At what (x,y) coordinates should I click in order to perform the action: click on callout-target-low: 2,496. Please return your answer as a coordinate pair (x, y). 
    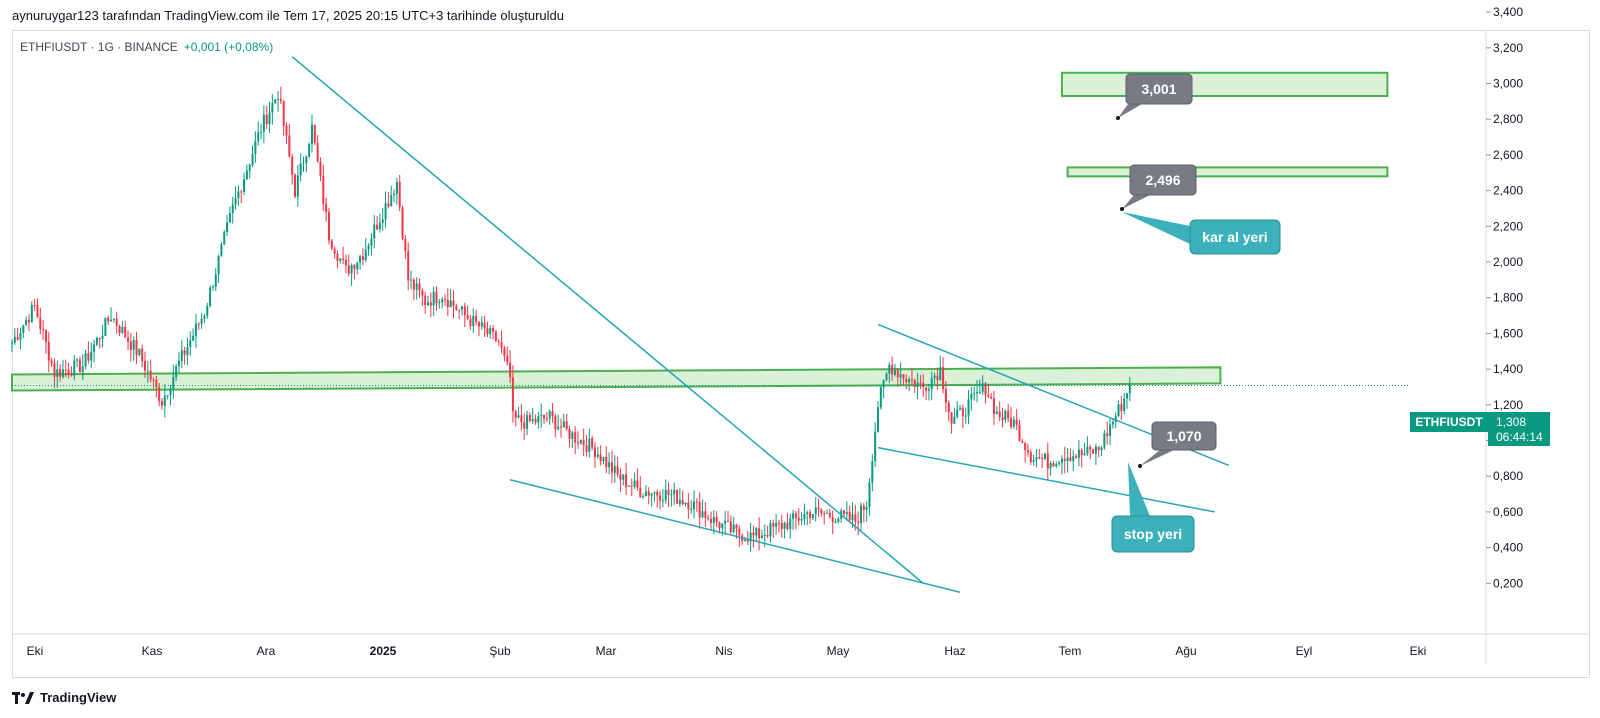
    Looking at the image, I should click on (1158, 187).